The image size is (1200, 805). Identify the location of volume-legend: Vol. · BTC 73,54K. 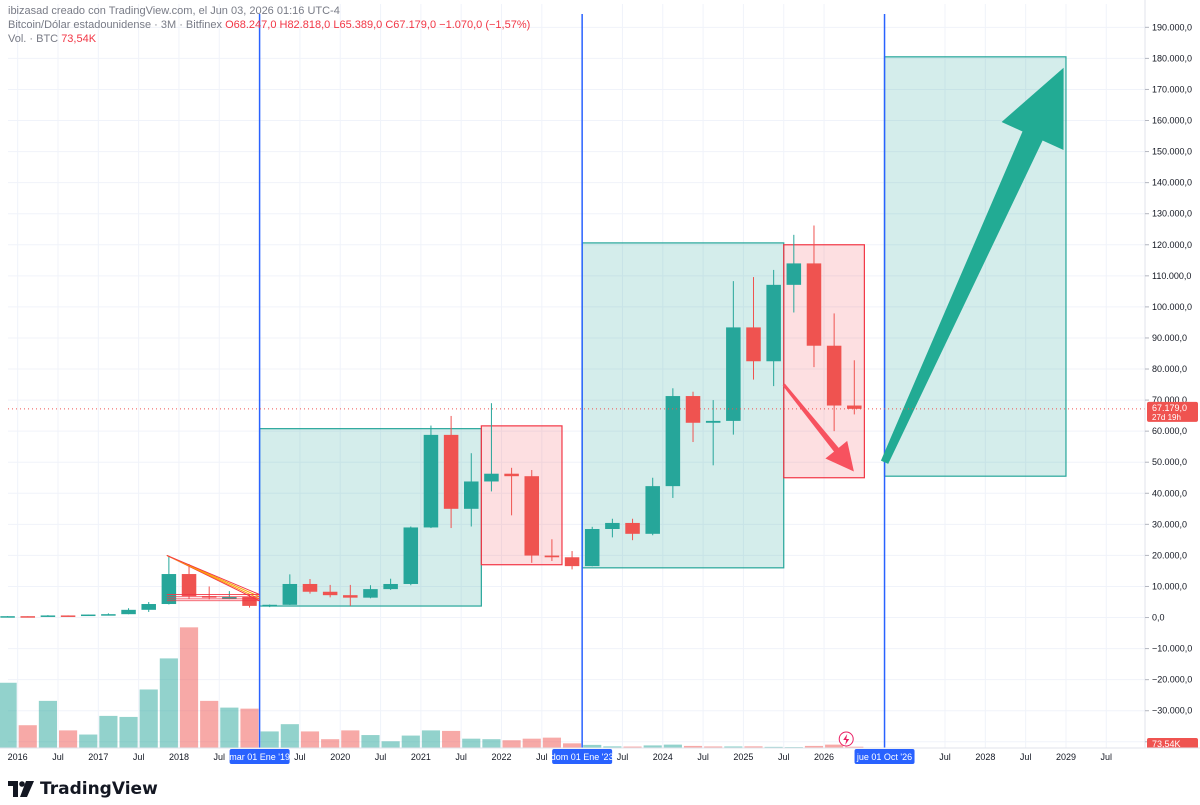
(269, 39).